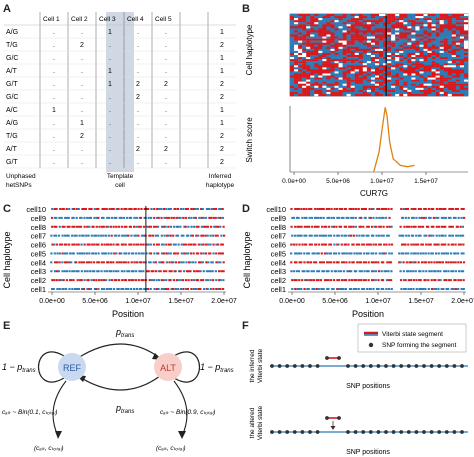 The height and width of the screenshot is (457, 474). What do you see at coordinates (260, 366) in the screenshot?
I see `panel-f-top-ylabel-2: Viterbi state` at bounding box center [260, 366].